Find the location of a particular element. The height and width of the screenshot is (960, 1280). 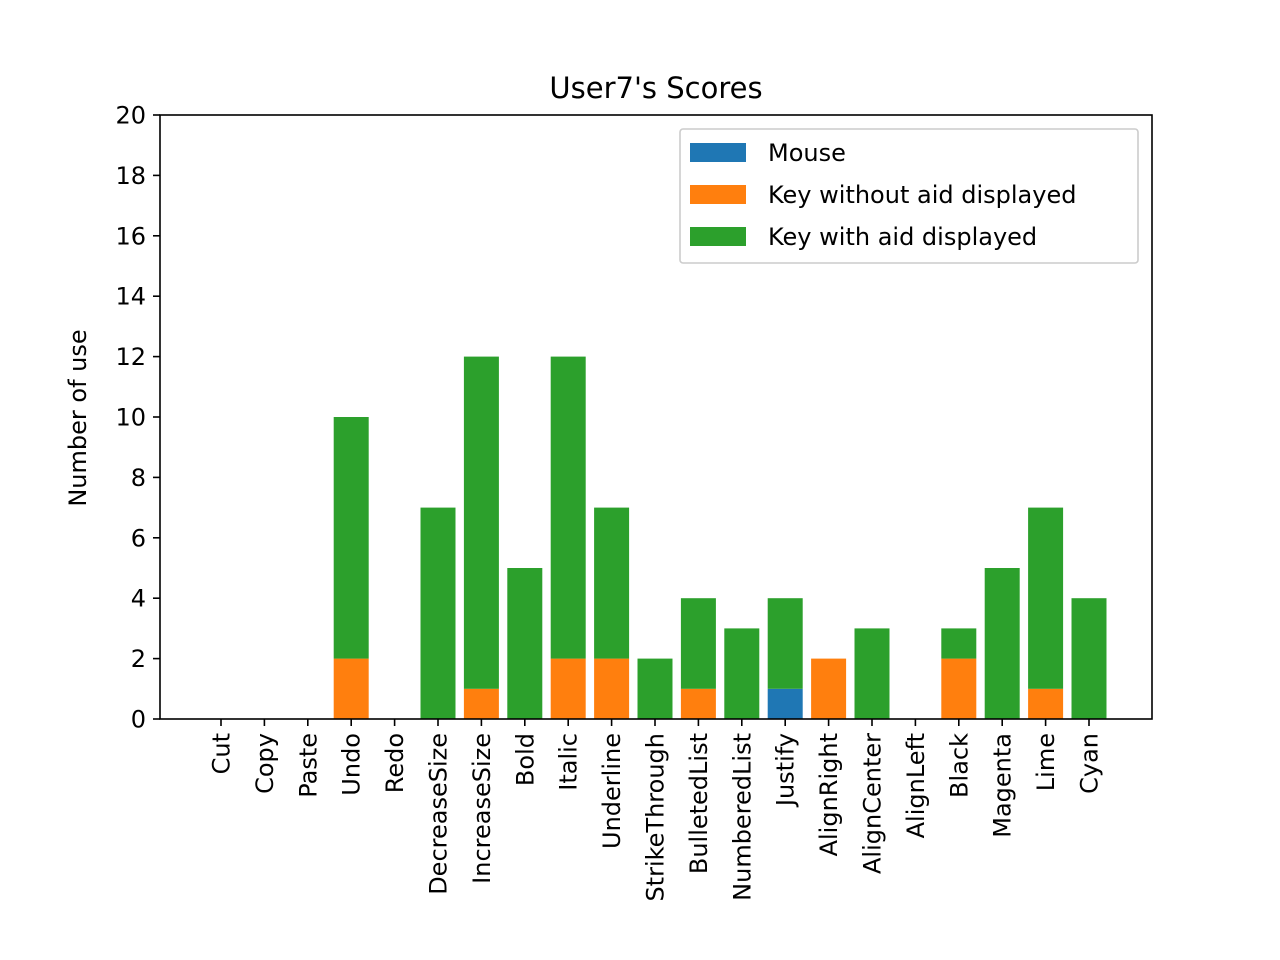

x-tick-label: Justify is located at coordinates (786, 770).